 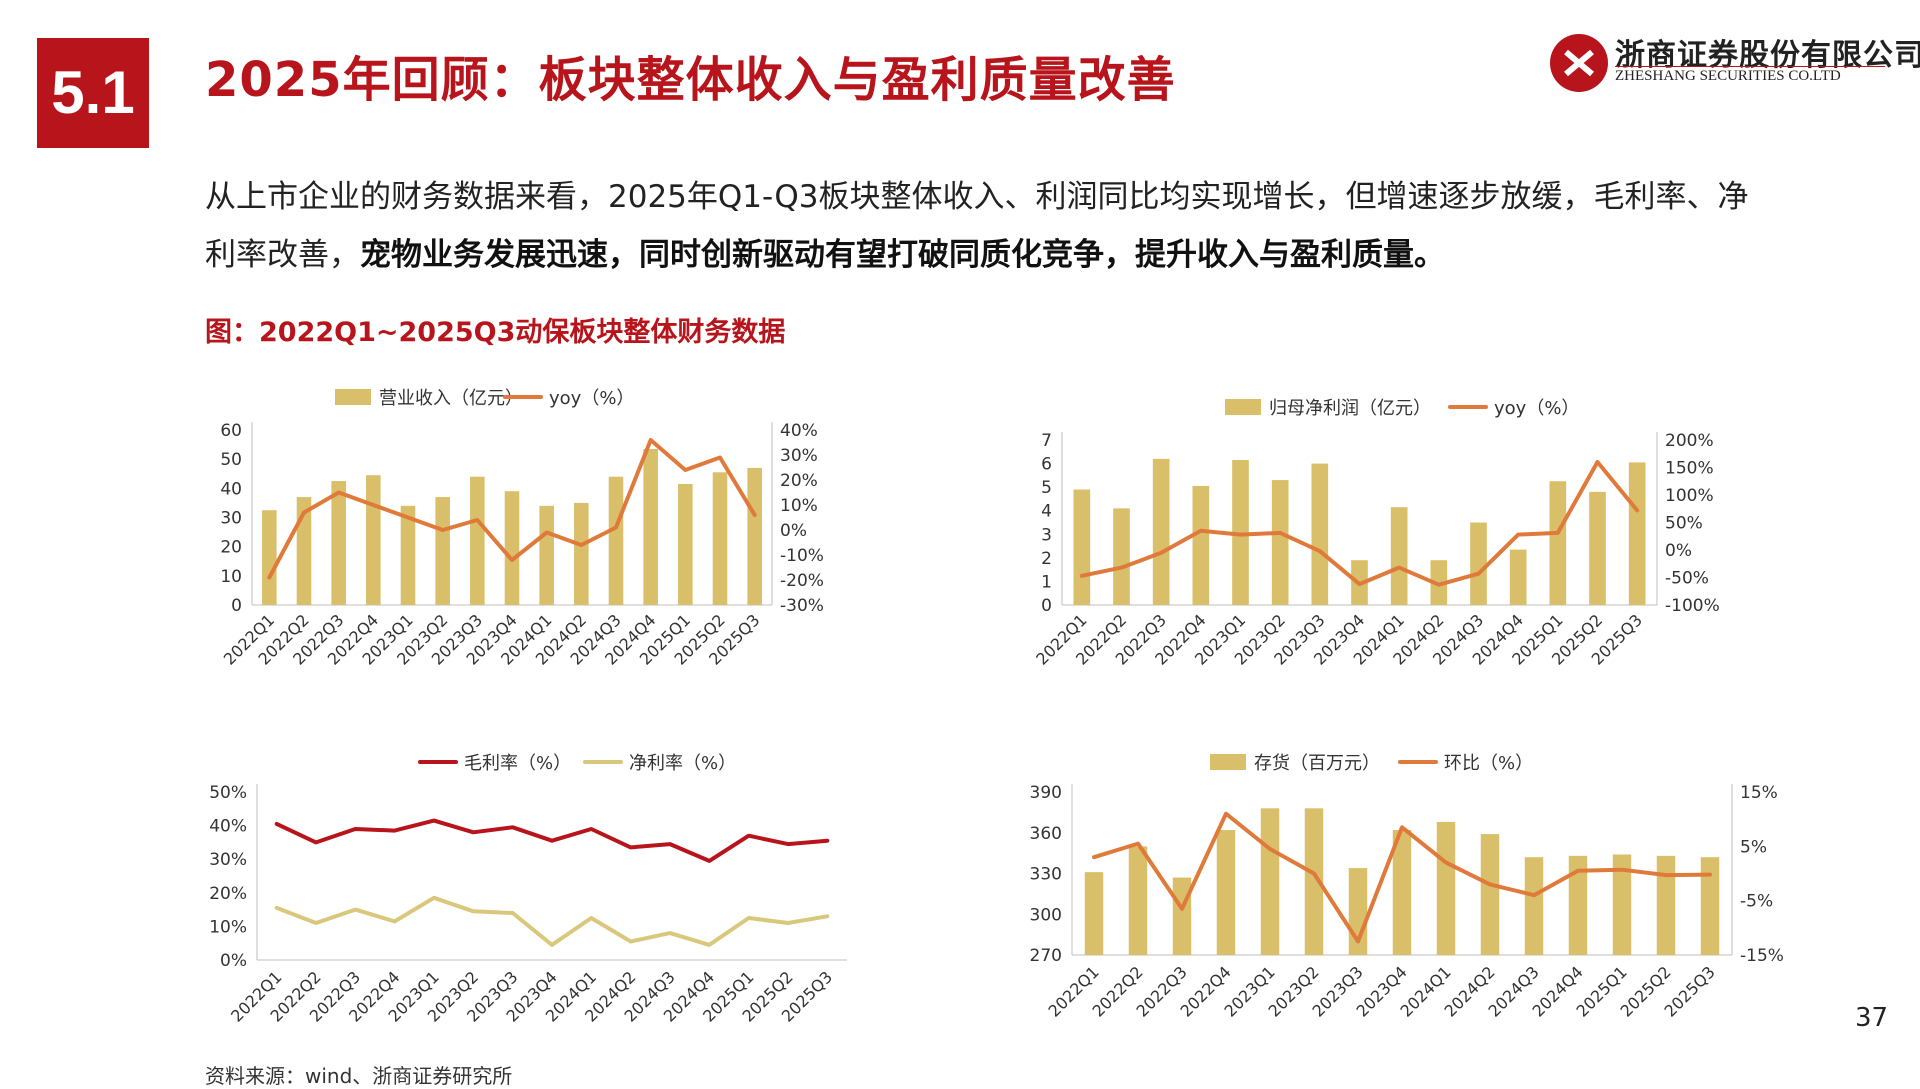 What do you see at coordinates (228, 793) in the screenshot?
I see `y-tick-left: 50%` at bounding box center [228, 793].